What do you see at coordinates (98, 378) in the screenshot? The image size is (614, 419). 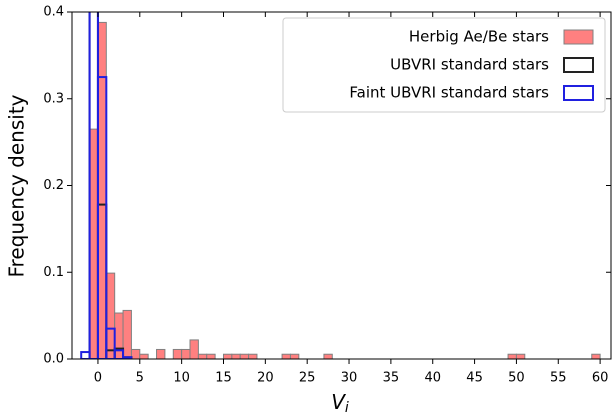 I see `x-tick-label: 0` at bounding box center [98, 378].